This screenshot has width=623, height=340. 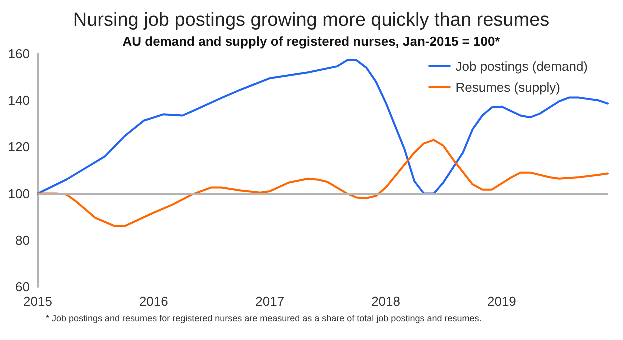 What do you see at coordinates (153, 301) in the screenshot?
I see `x-tick-label: 2016` at bounding box center [153, 301].